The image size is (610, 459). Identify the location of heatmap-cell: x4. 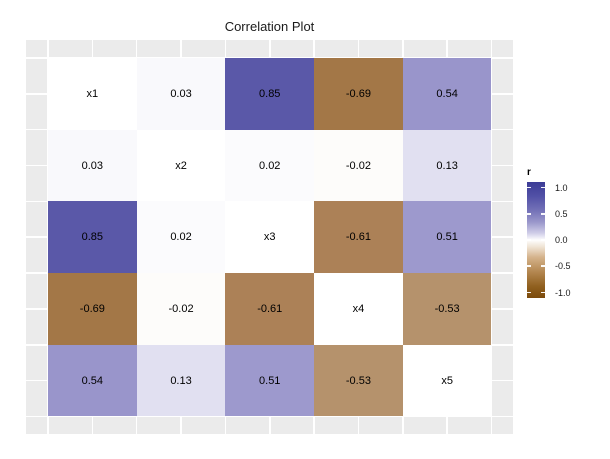
(358, 309).